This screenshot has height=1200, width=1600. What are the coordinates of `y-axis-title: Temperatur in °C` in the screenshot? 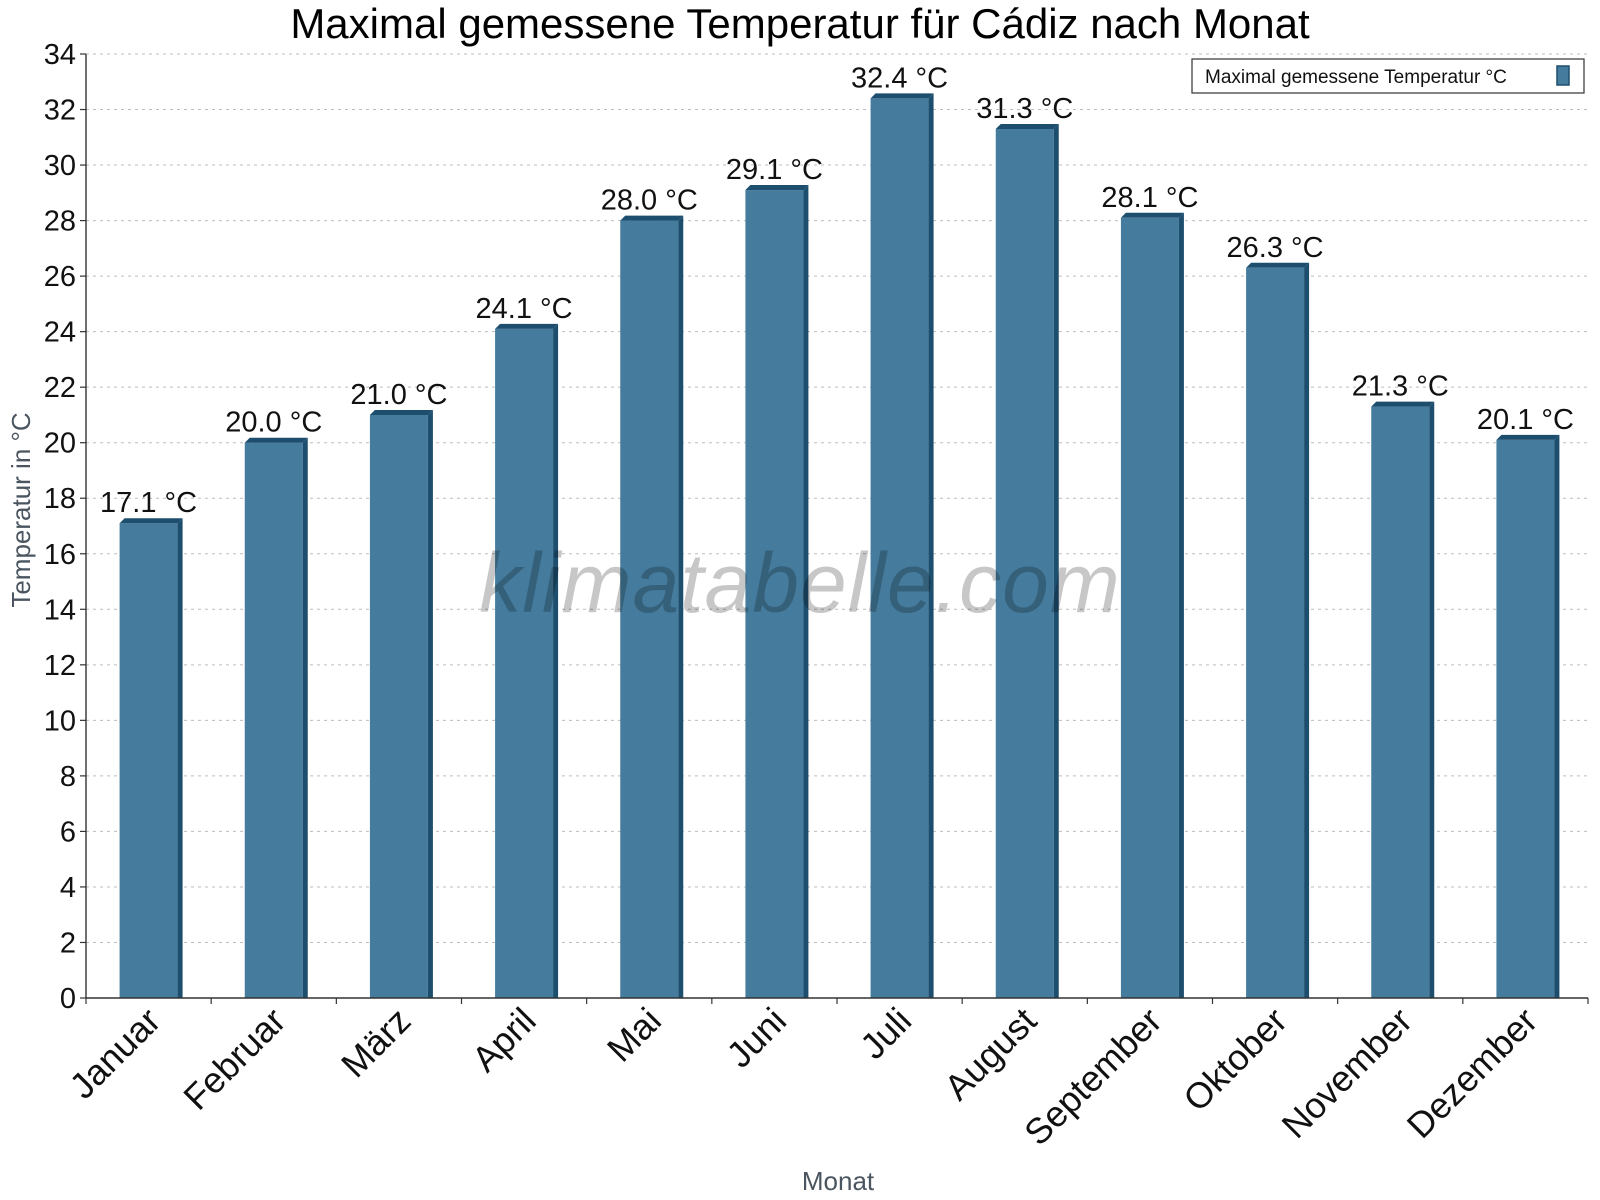 It's located at (21, 509).